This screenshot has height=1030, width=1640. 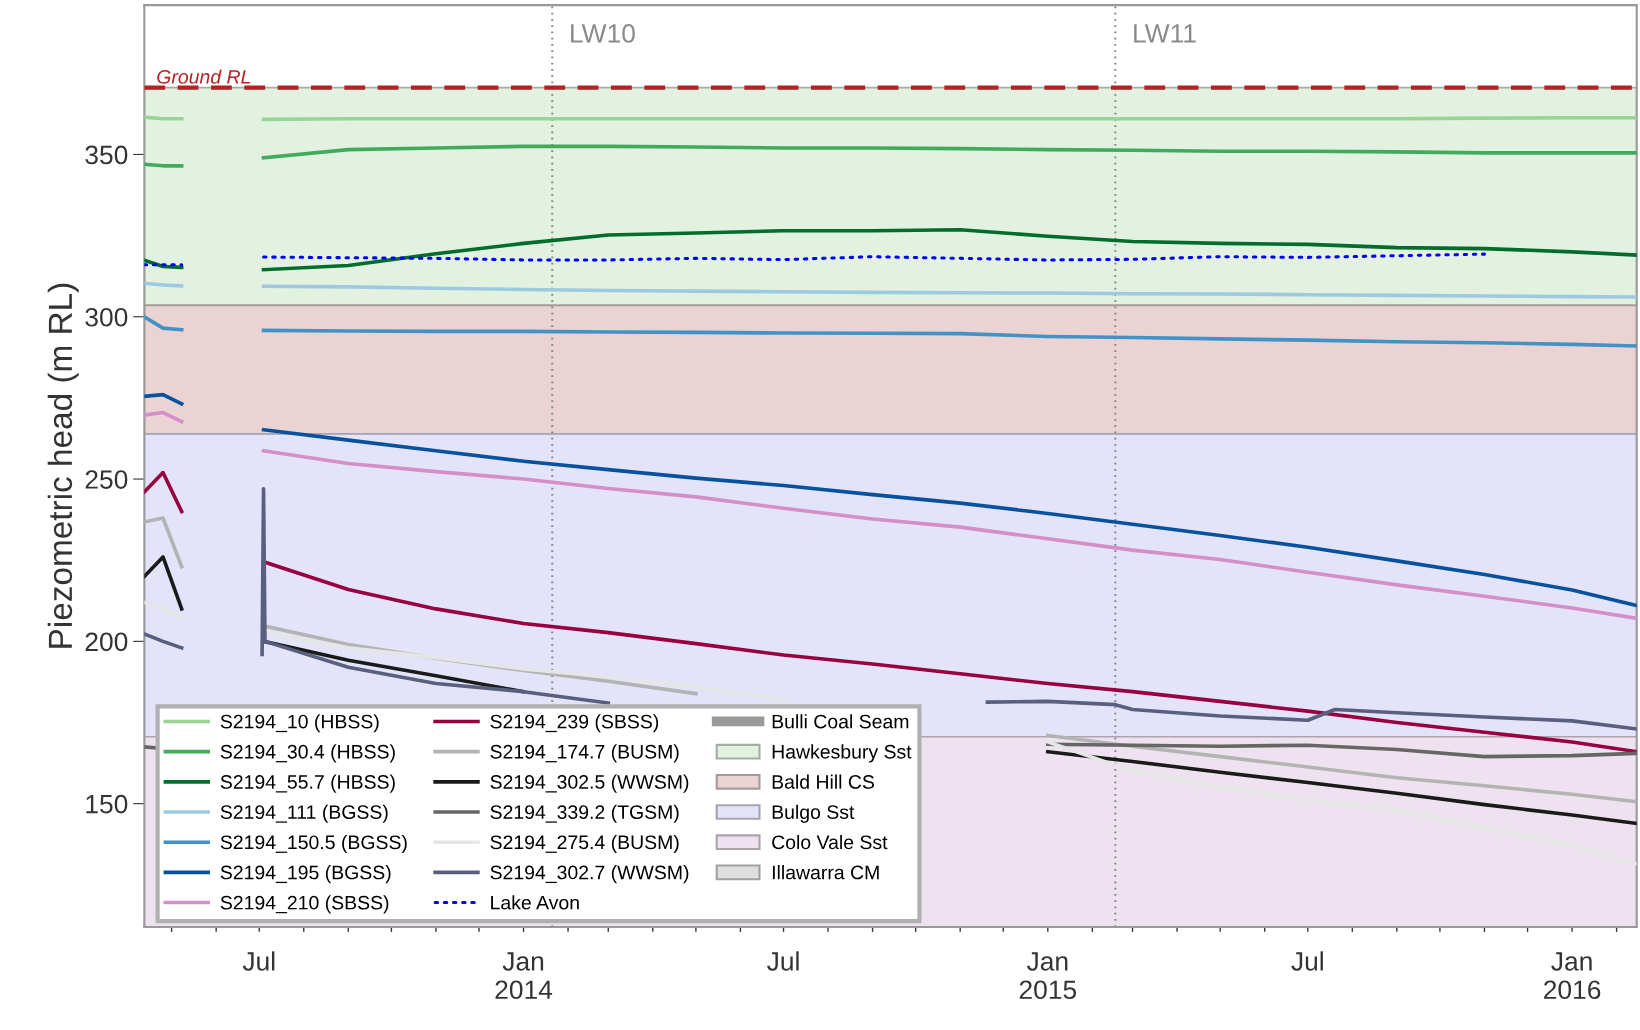 What do you see at coordinates (299, 723) in the screenshot?
I see `legend-label: S2194_10 (HBSS)` at bounding box center [299, 723].